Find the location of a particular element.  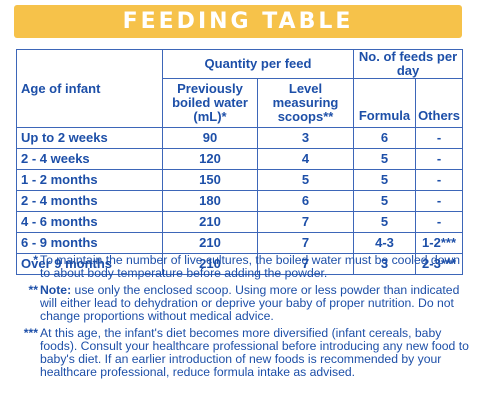

cell-age: 4 - 6 months is located at coordinates (89, 222).